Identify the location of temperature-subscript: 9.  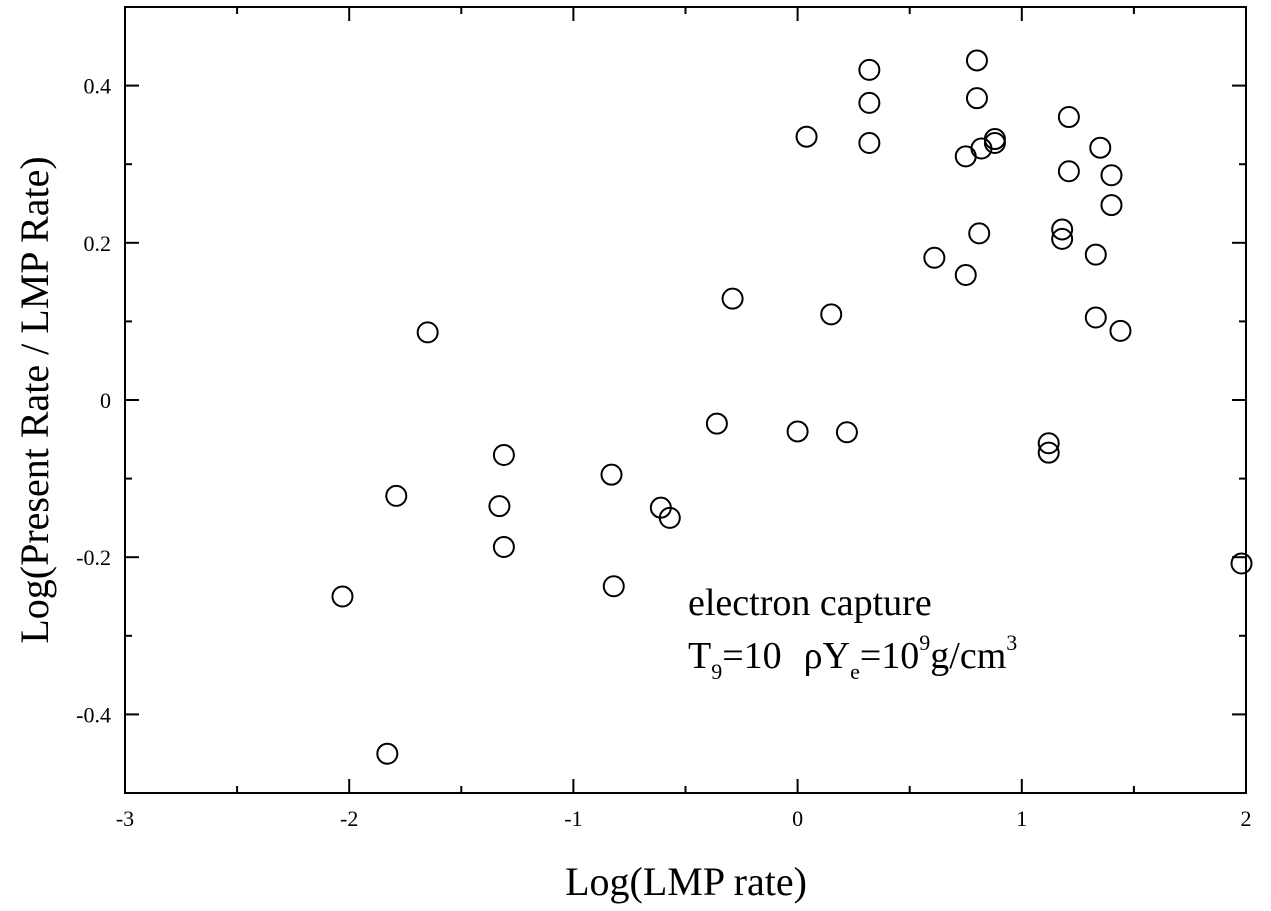
(716, 671).